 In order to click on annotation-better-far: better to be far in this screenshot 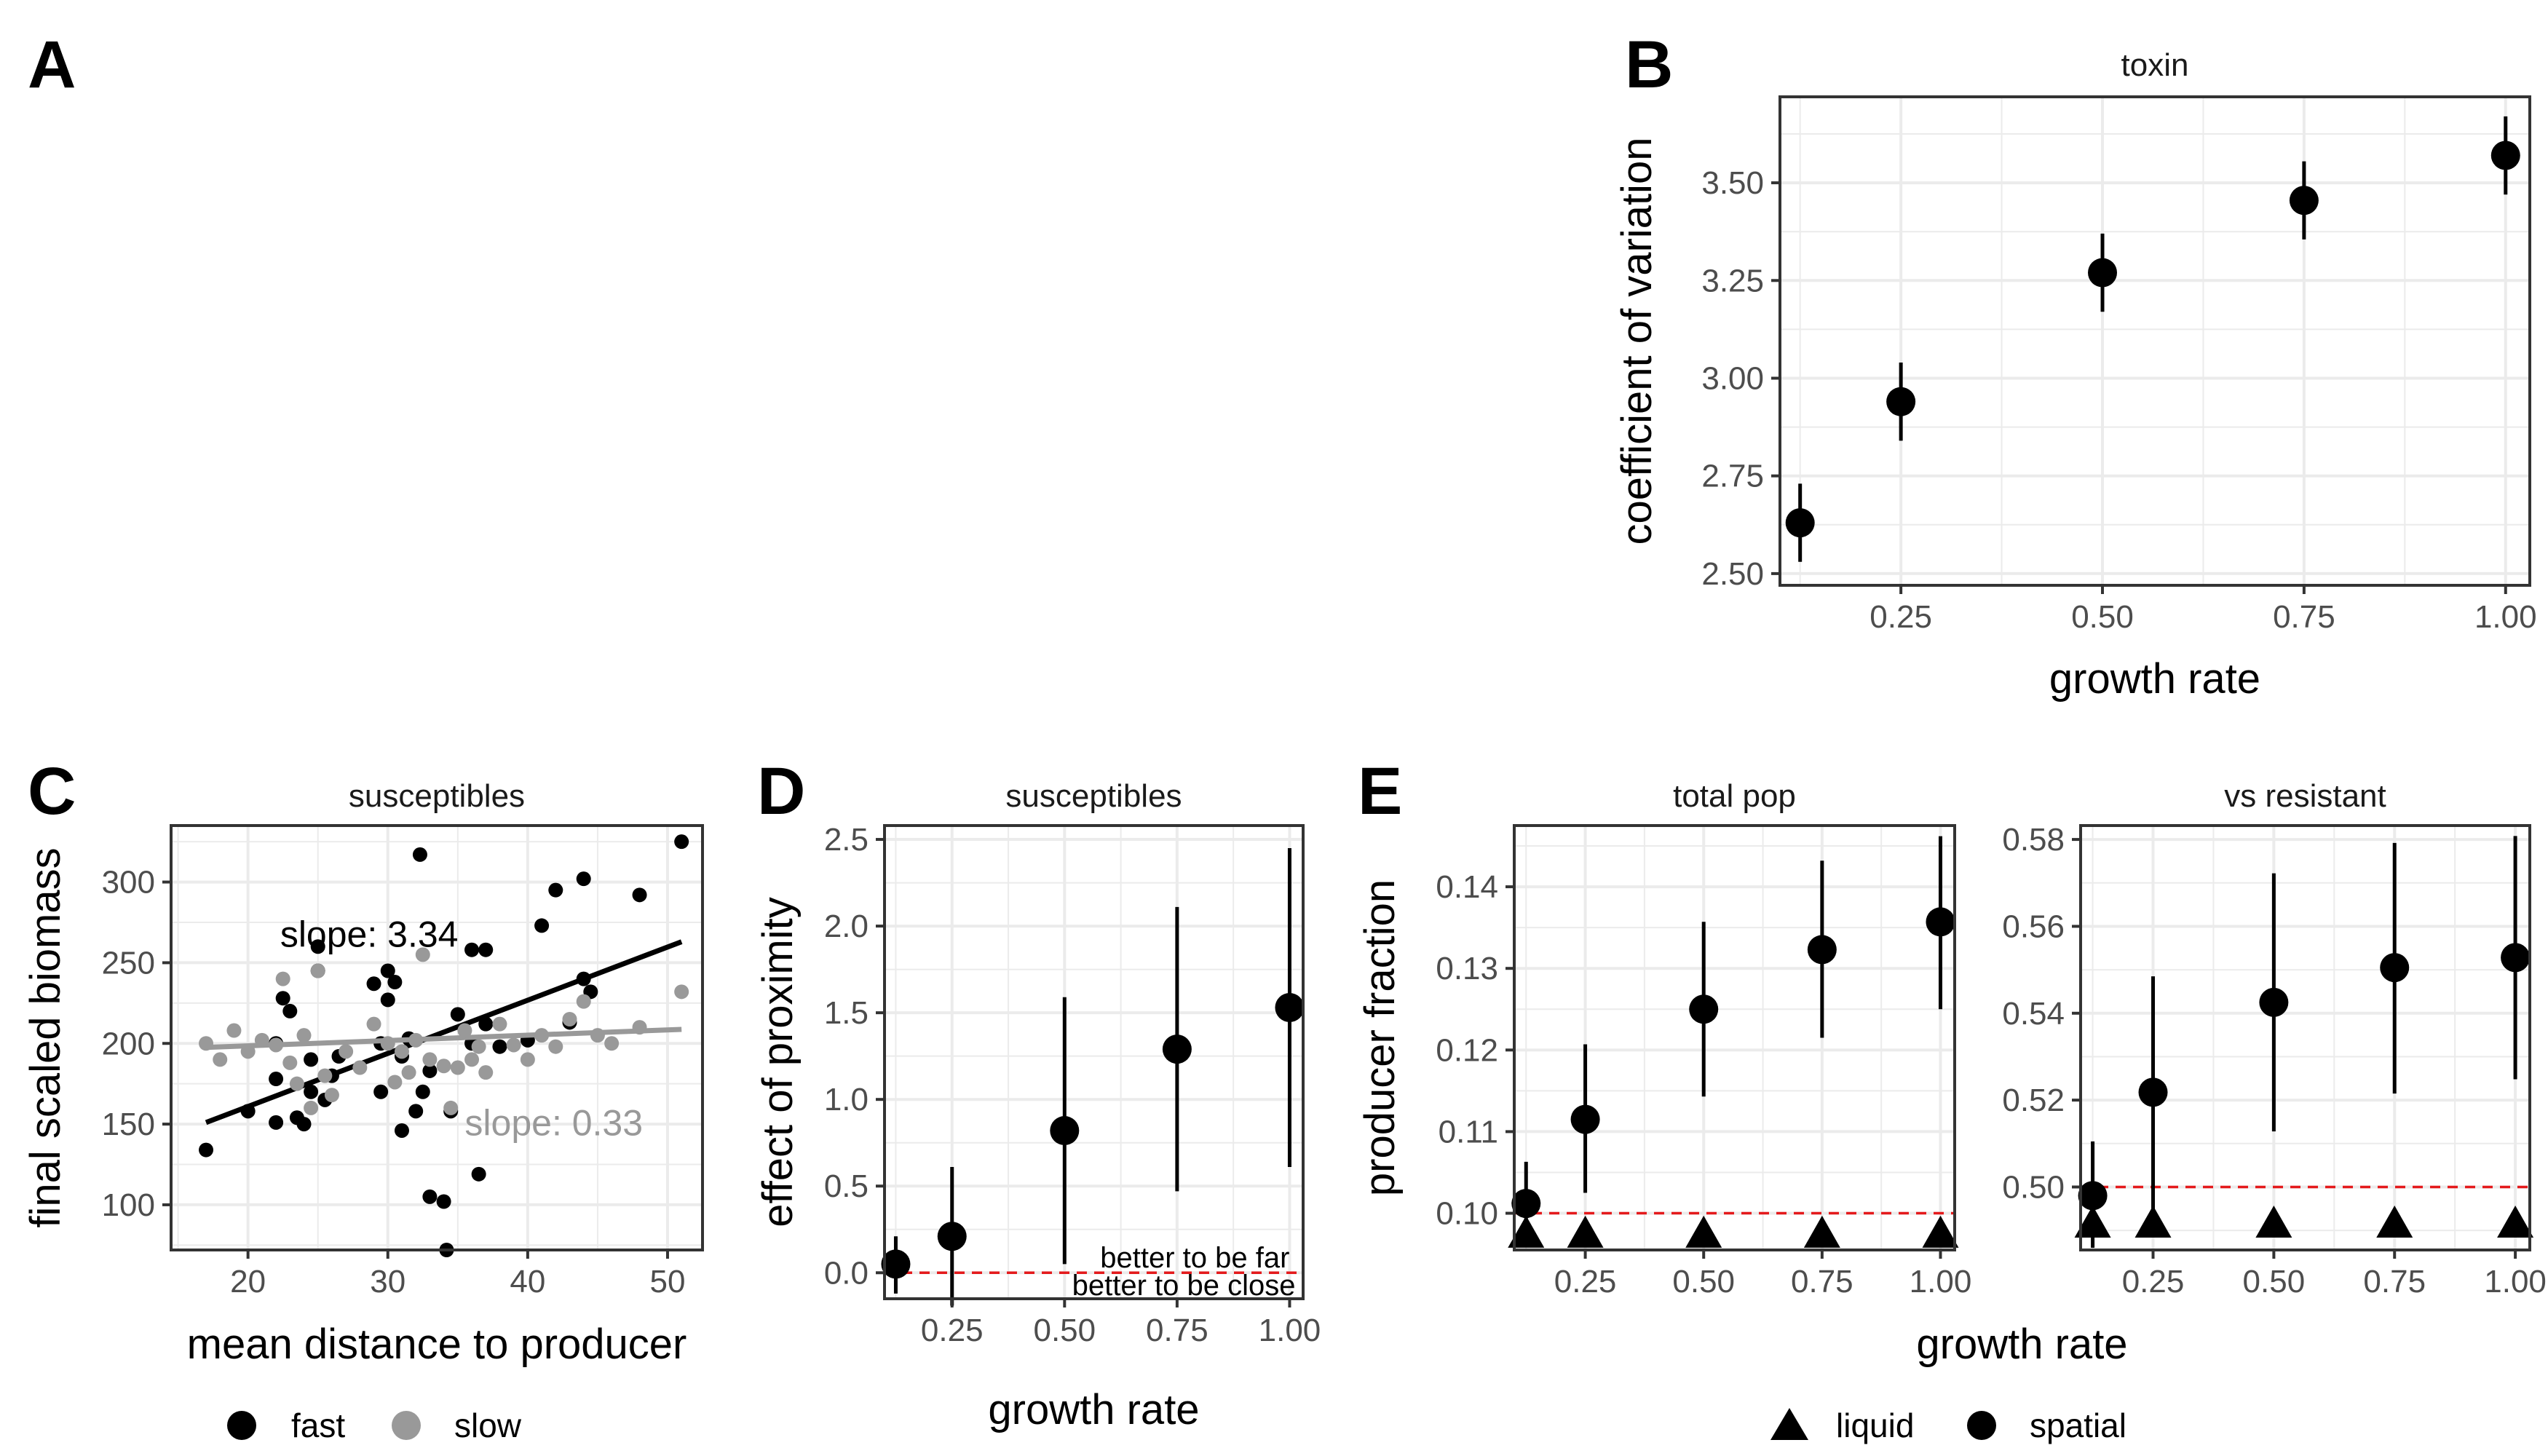, I will do `click(1194, 1258)`.